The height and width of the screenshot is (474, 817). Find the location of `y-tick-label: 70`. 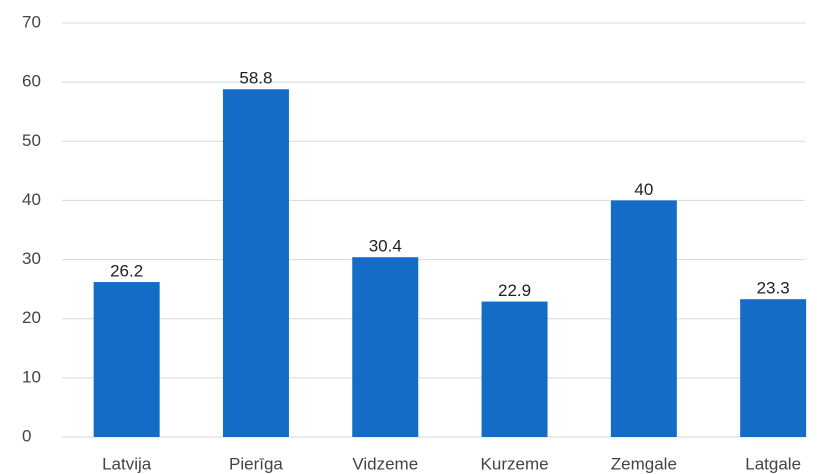

y-tick-label: 70 is located at coordinates (31, 21).